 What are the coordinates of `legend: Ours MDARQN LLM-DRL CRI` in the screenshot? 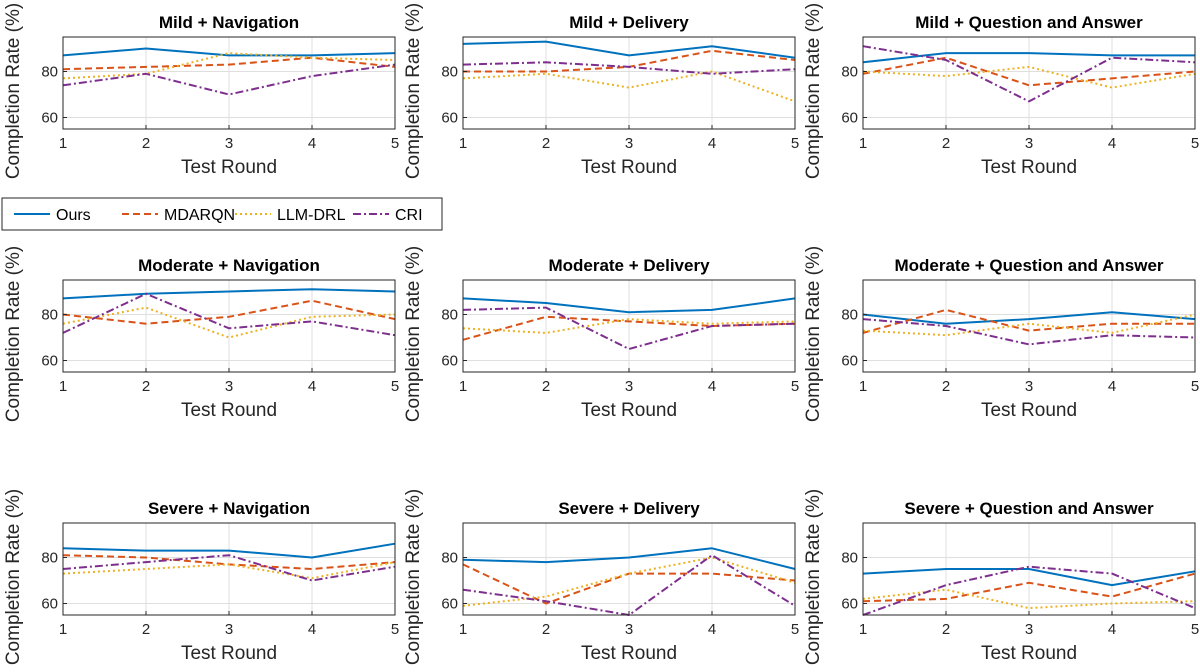 It's located at (222, 214).